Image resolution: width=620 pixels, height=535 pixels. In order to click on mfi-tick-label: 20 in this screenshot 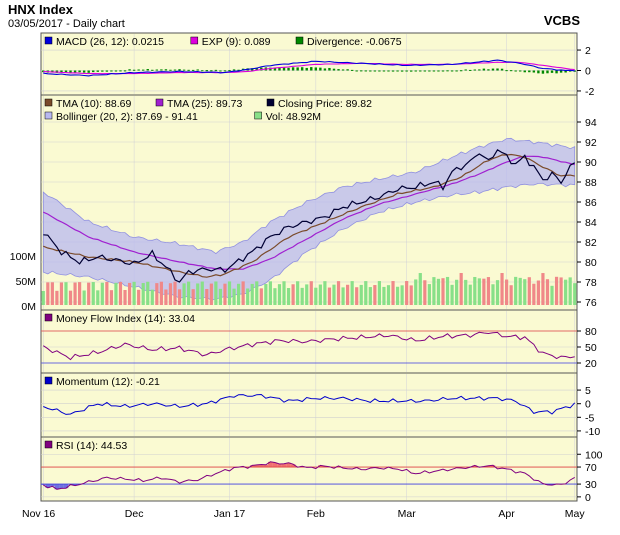, I will do `click(591, 364)`.